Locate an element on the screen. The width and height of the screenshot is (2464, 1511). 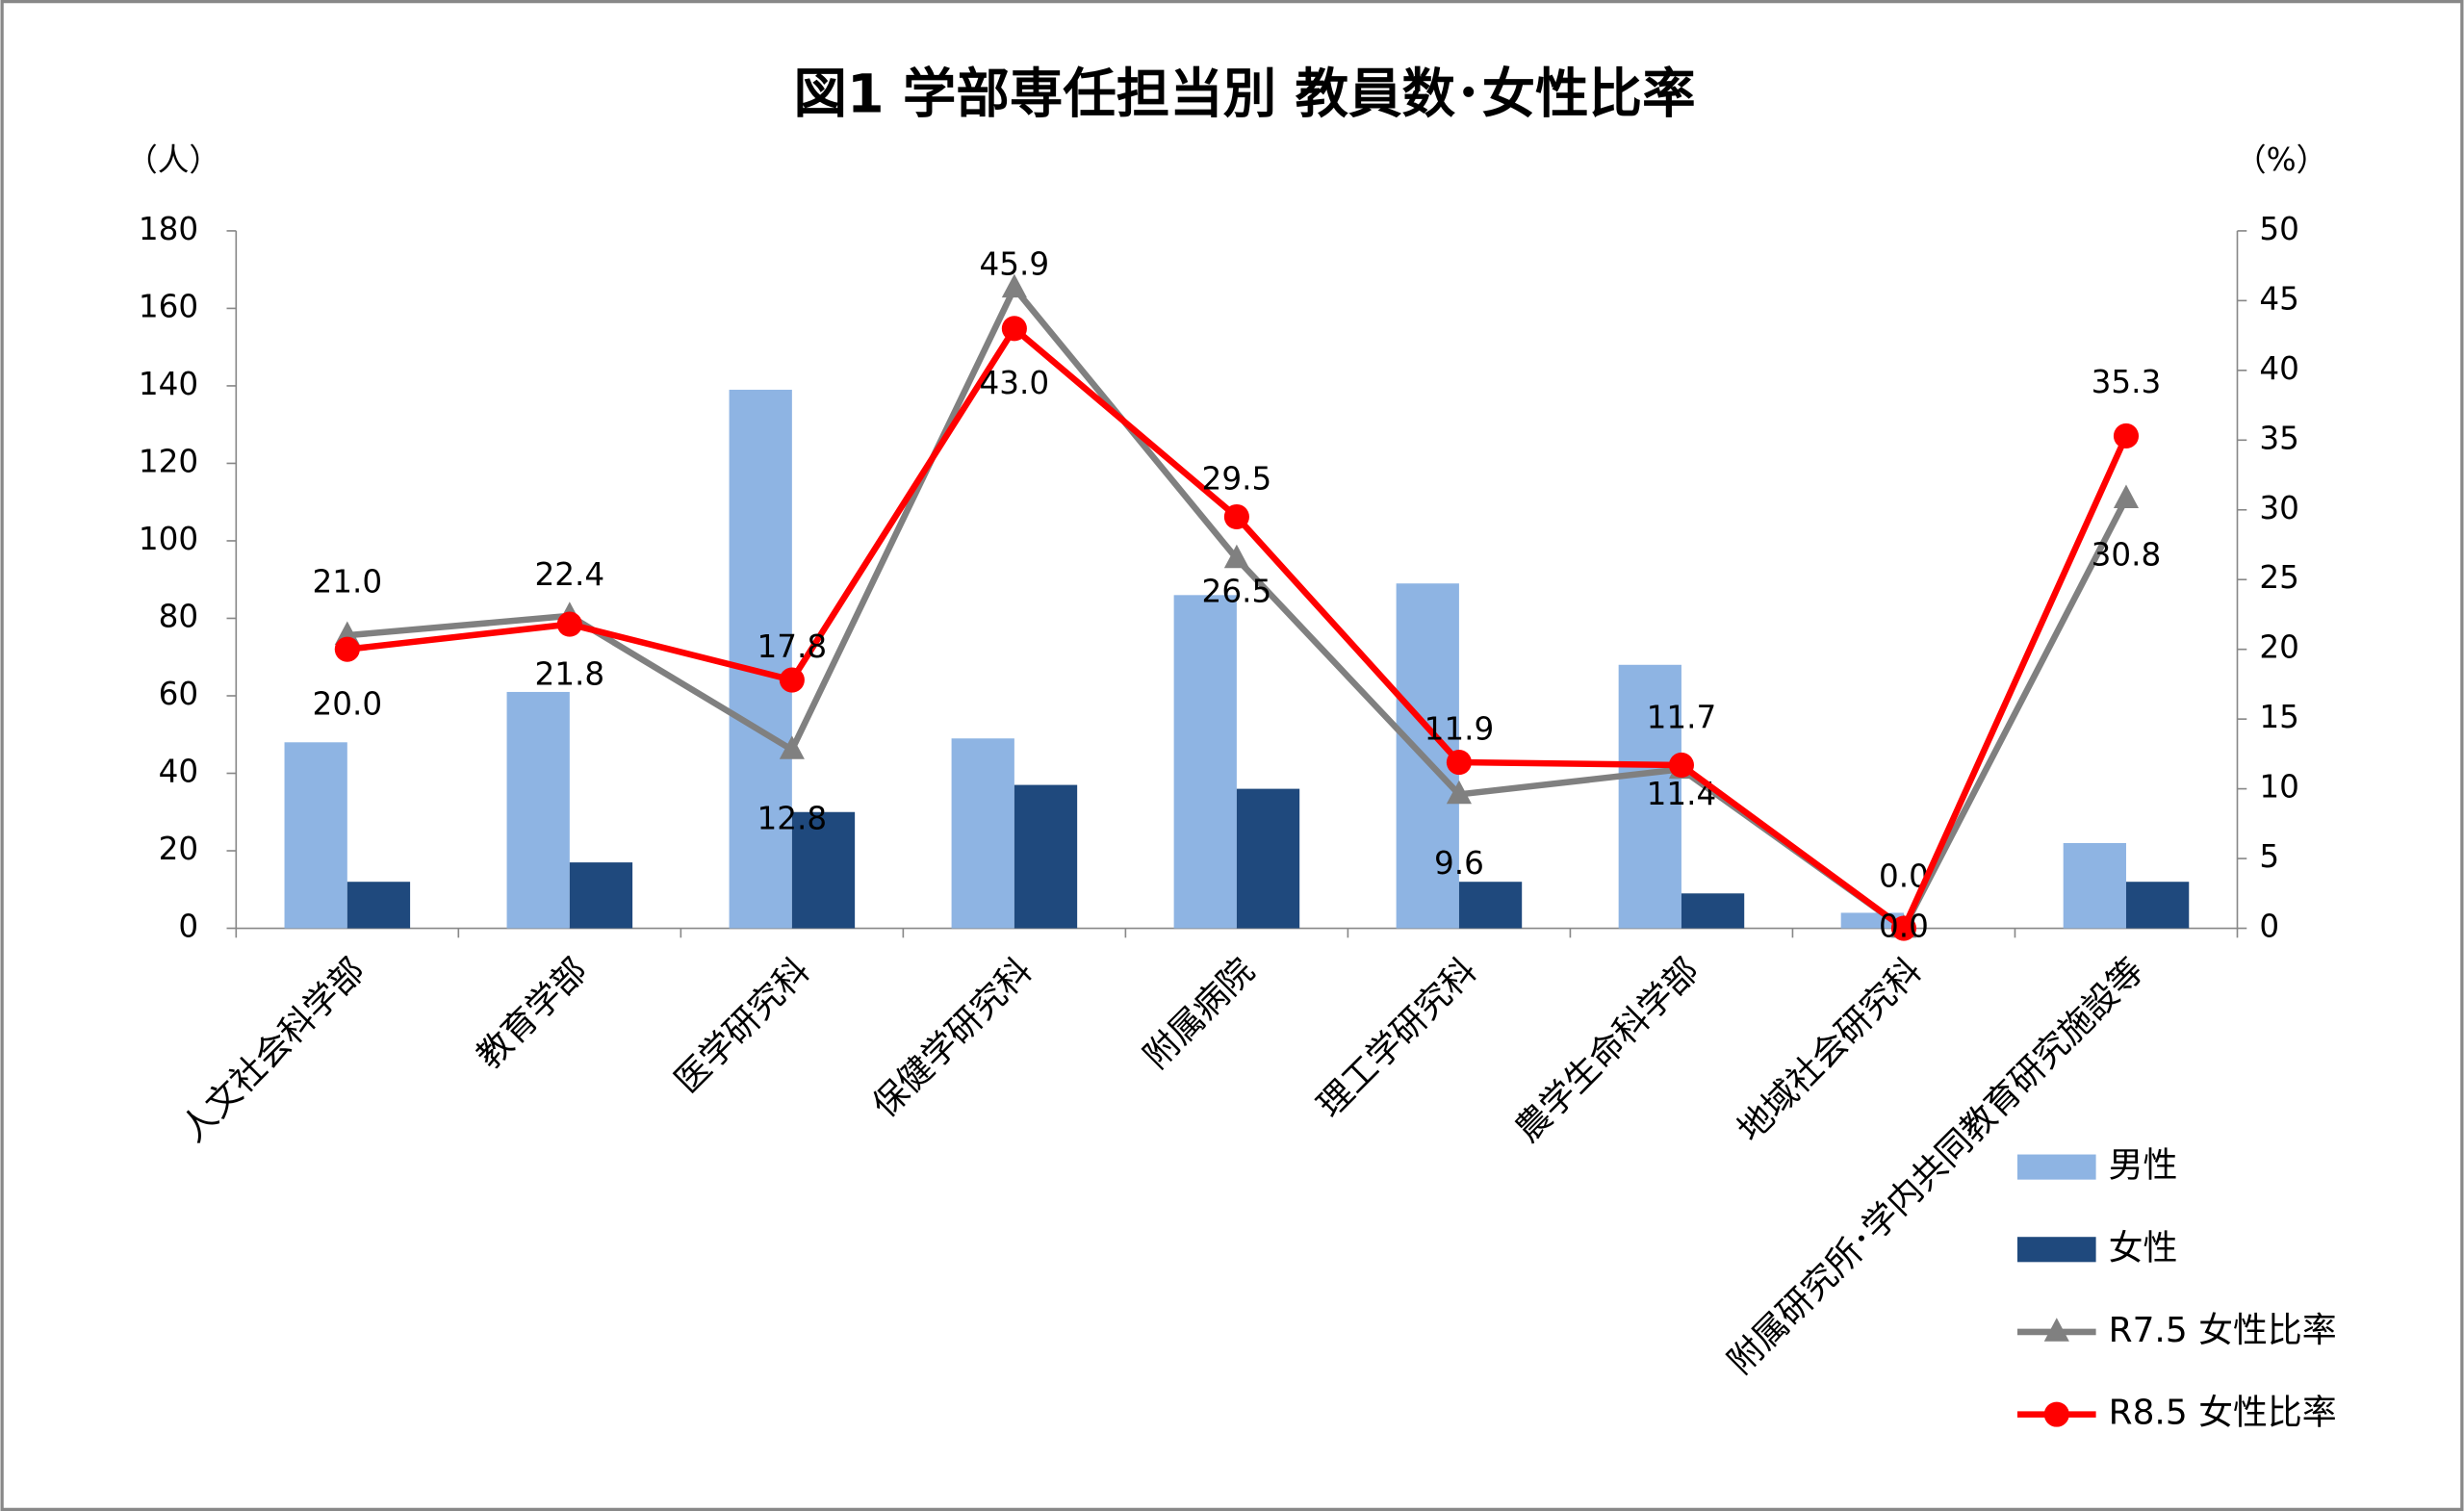
data-label: 45.9 is located at coordinates (1015, 263).